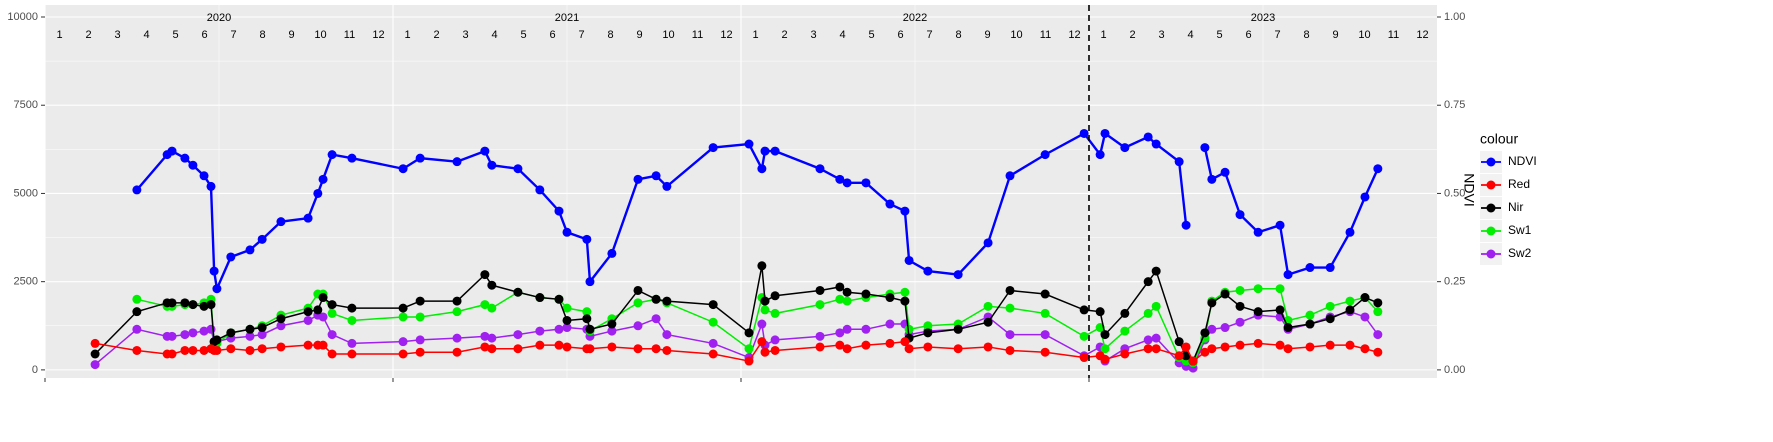 The image size is (1773, 442). Describe the element at coordinates (813, 35) in the screenshot. I see `month-label: 3` at that location.